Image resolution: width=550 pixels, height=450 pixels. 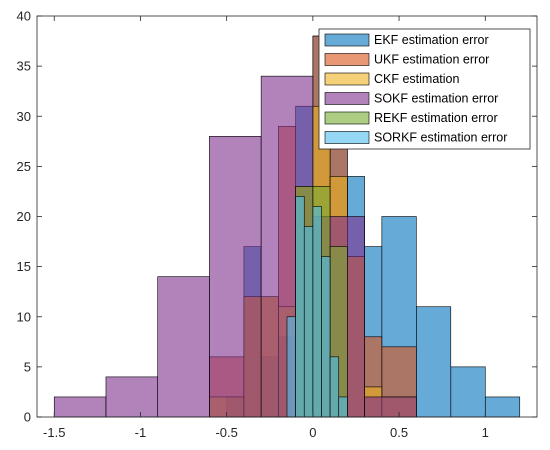 I want to click on x-tick-label: -1.5, so click(x=54, y=432).